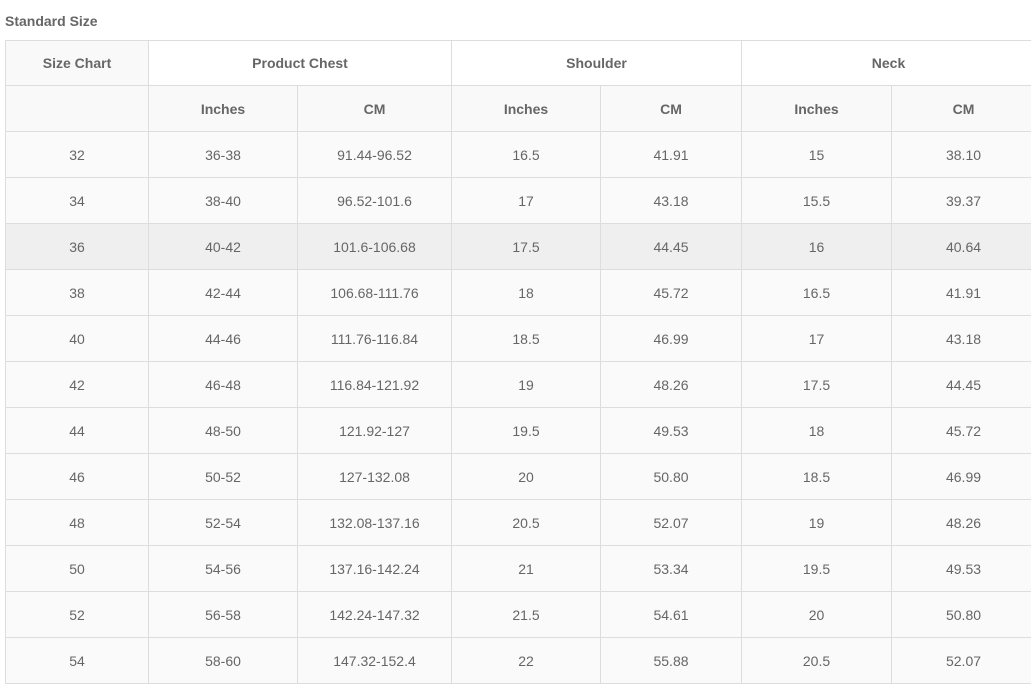  I want to click on header-product-chest: Product Chest, so click(300, 63).